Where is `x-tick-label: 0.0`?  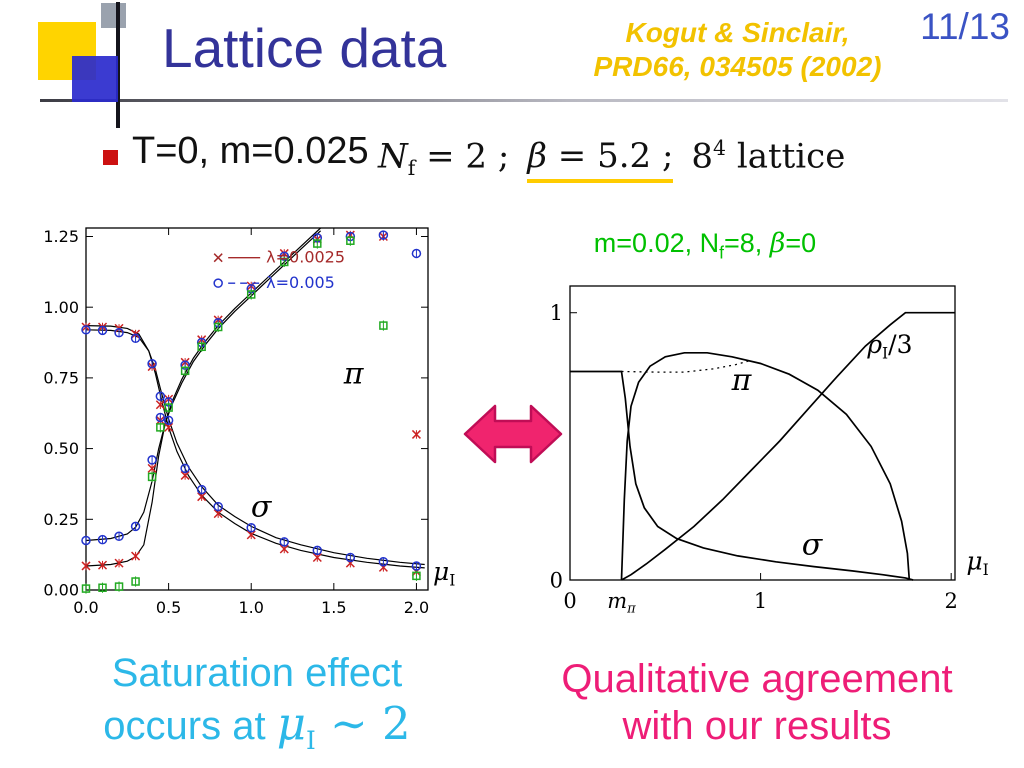 x-tick-label: 0.0 is located at coordinates (85, 607).